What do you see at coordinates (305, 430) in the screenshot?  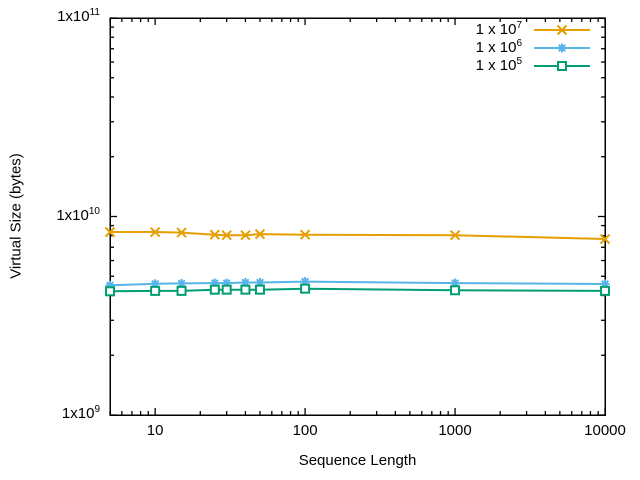 I see `x-tick-label: 100` at bounding box center [305, 430].